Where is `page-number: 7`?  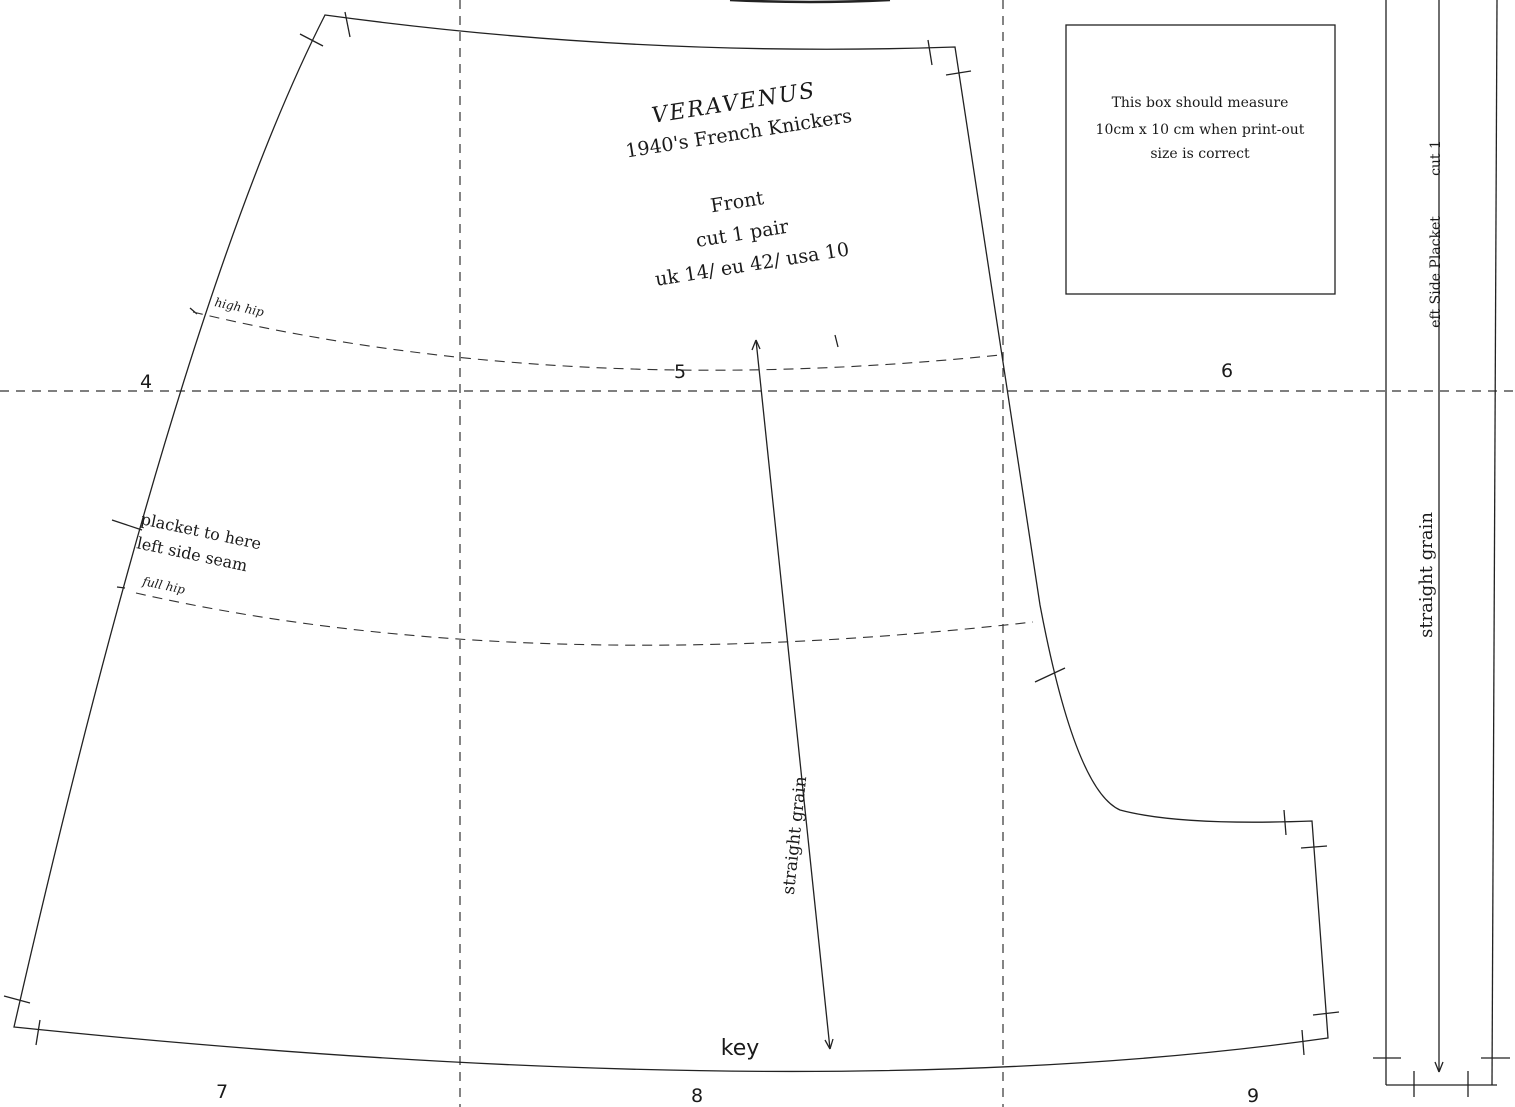
page-number: 7 is located at coordinates (222, 1092).